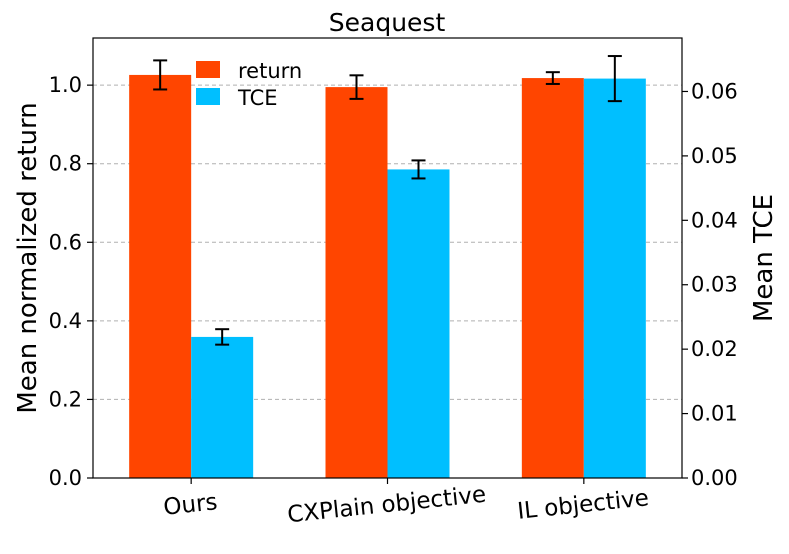 This screenshot has width=789, height=554. Describe the element at coordinates (208, 96) in the screenshot. I see `legend-swatch-tce` at that location.